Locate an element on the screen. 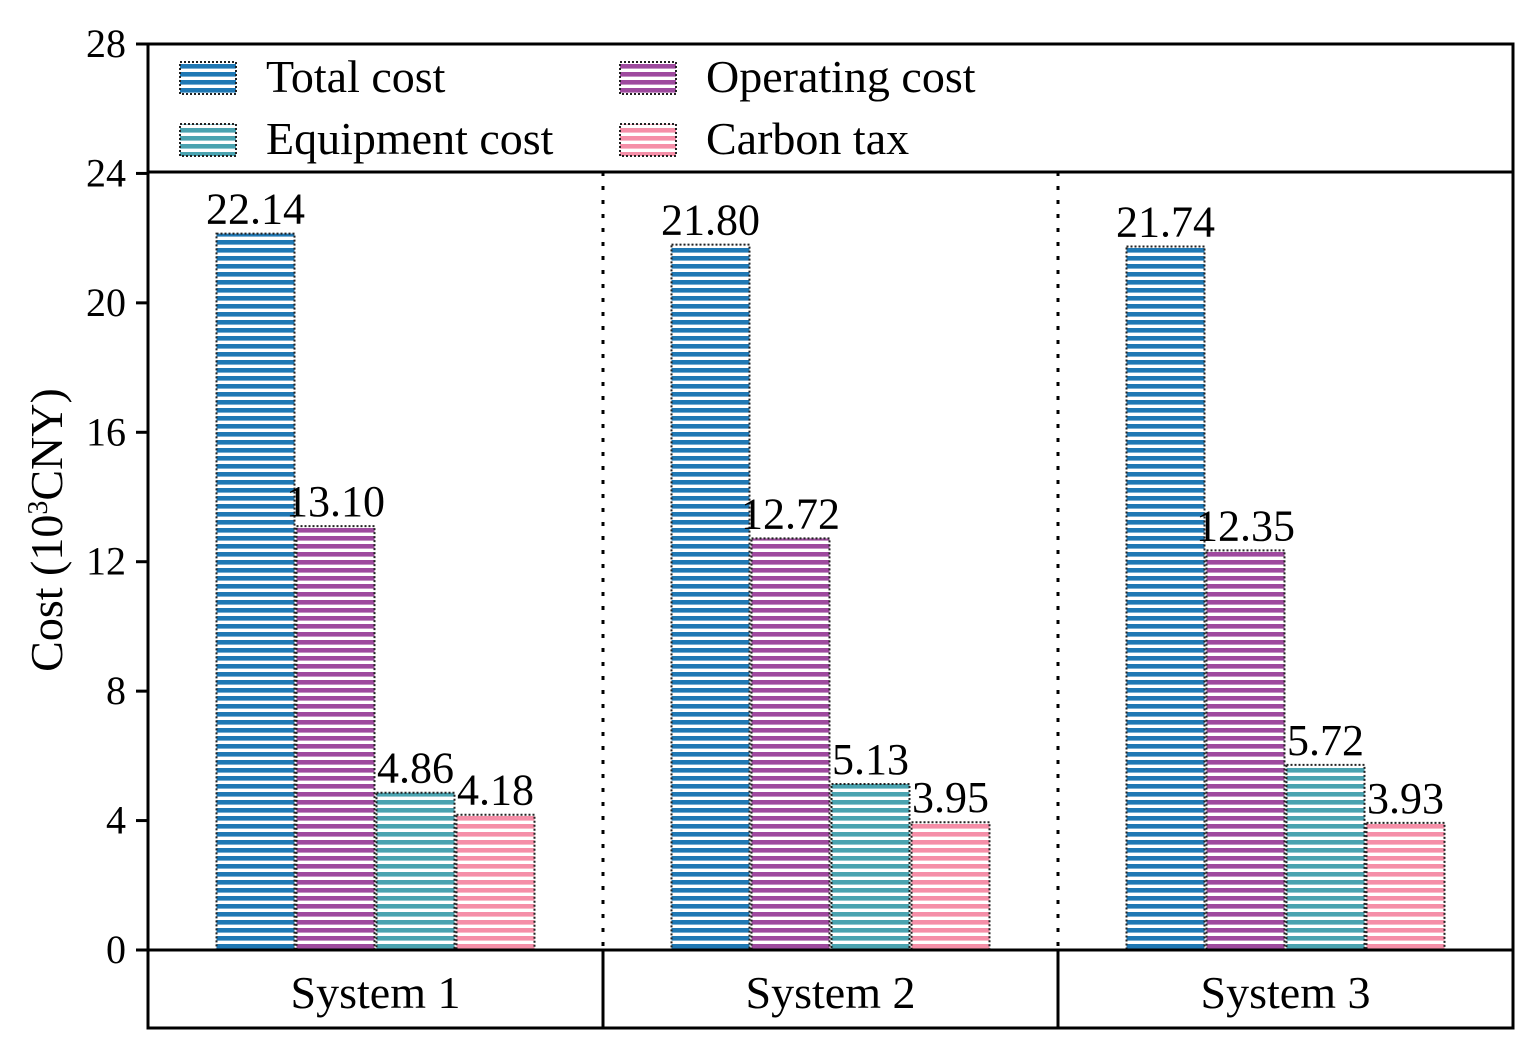  y-tick-label: 4 is located at coordinates (116, 820).